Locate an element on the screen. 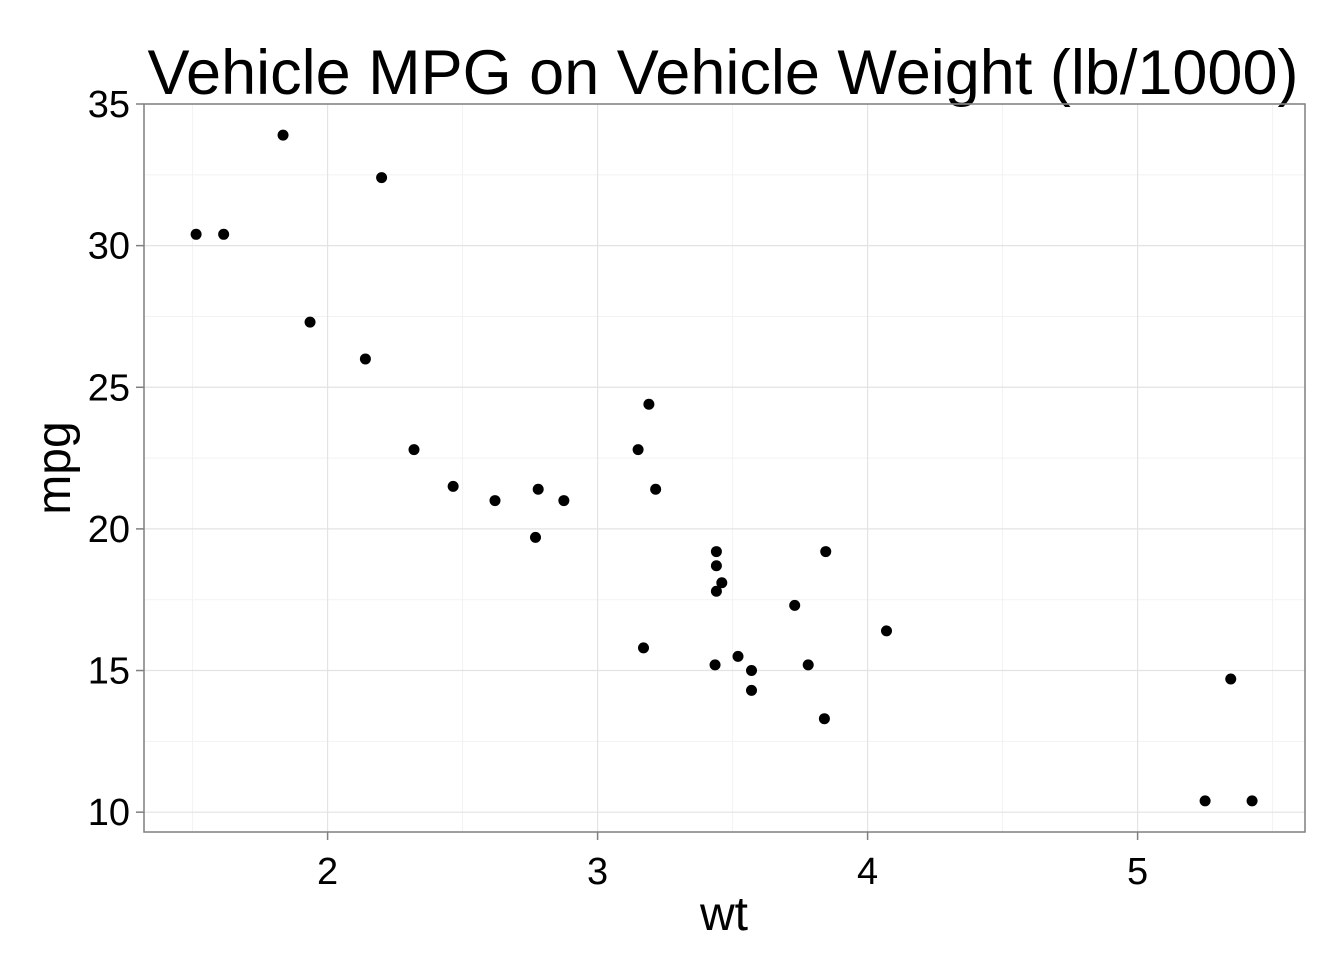 This screenshot has height=960, width=1344. x-axis-ticks: 2 3 4 5 is located at coordinates (732, 862).